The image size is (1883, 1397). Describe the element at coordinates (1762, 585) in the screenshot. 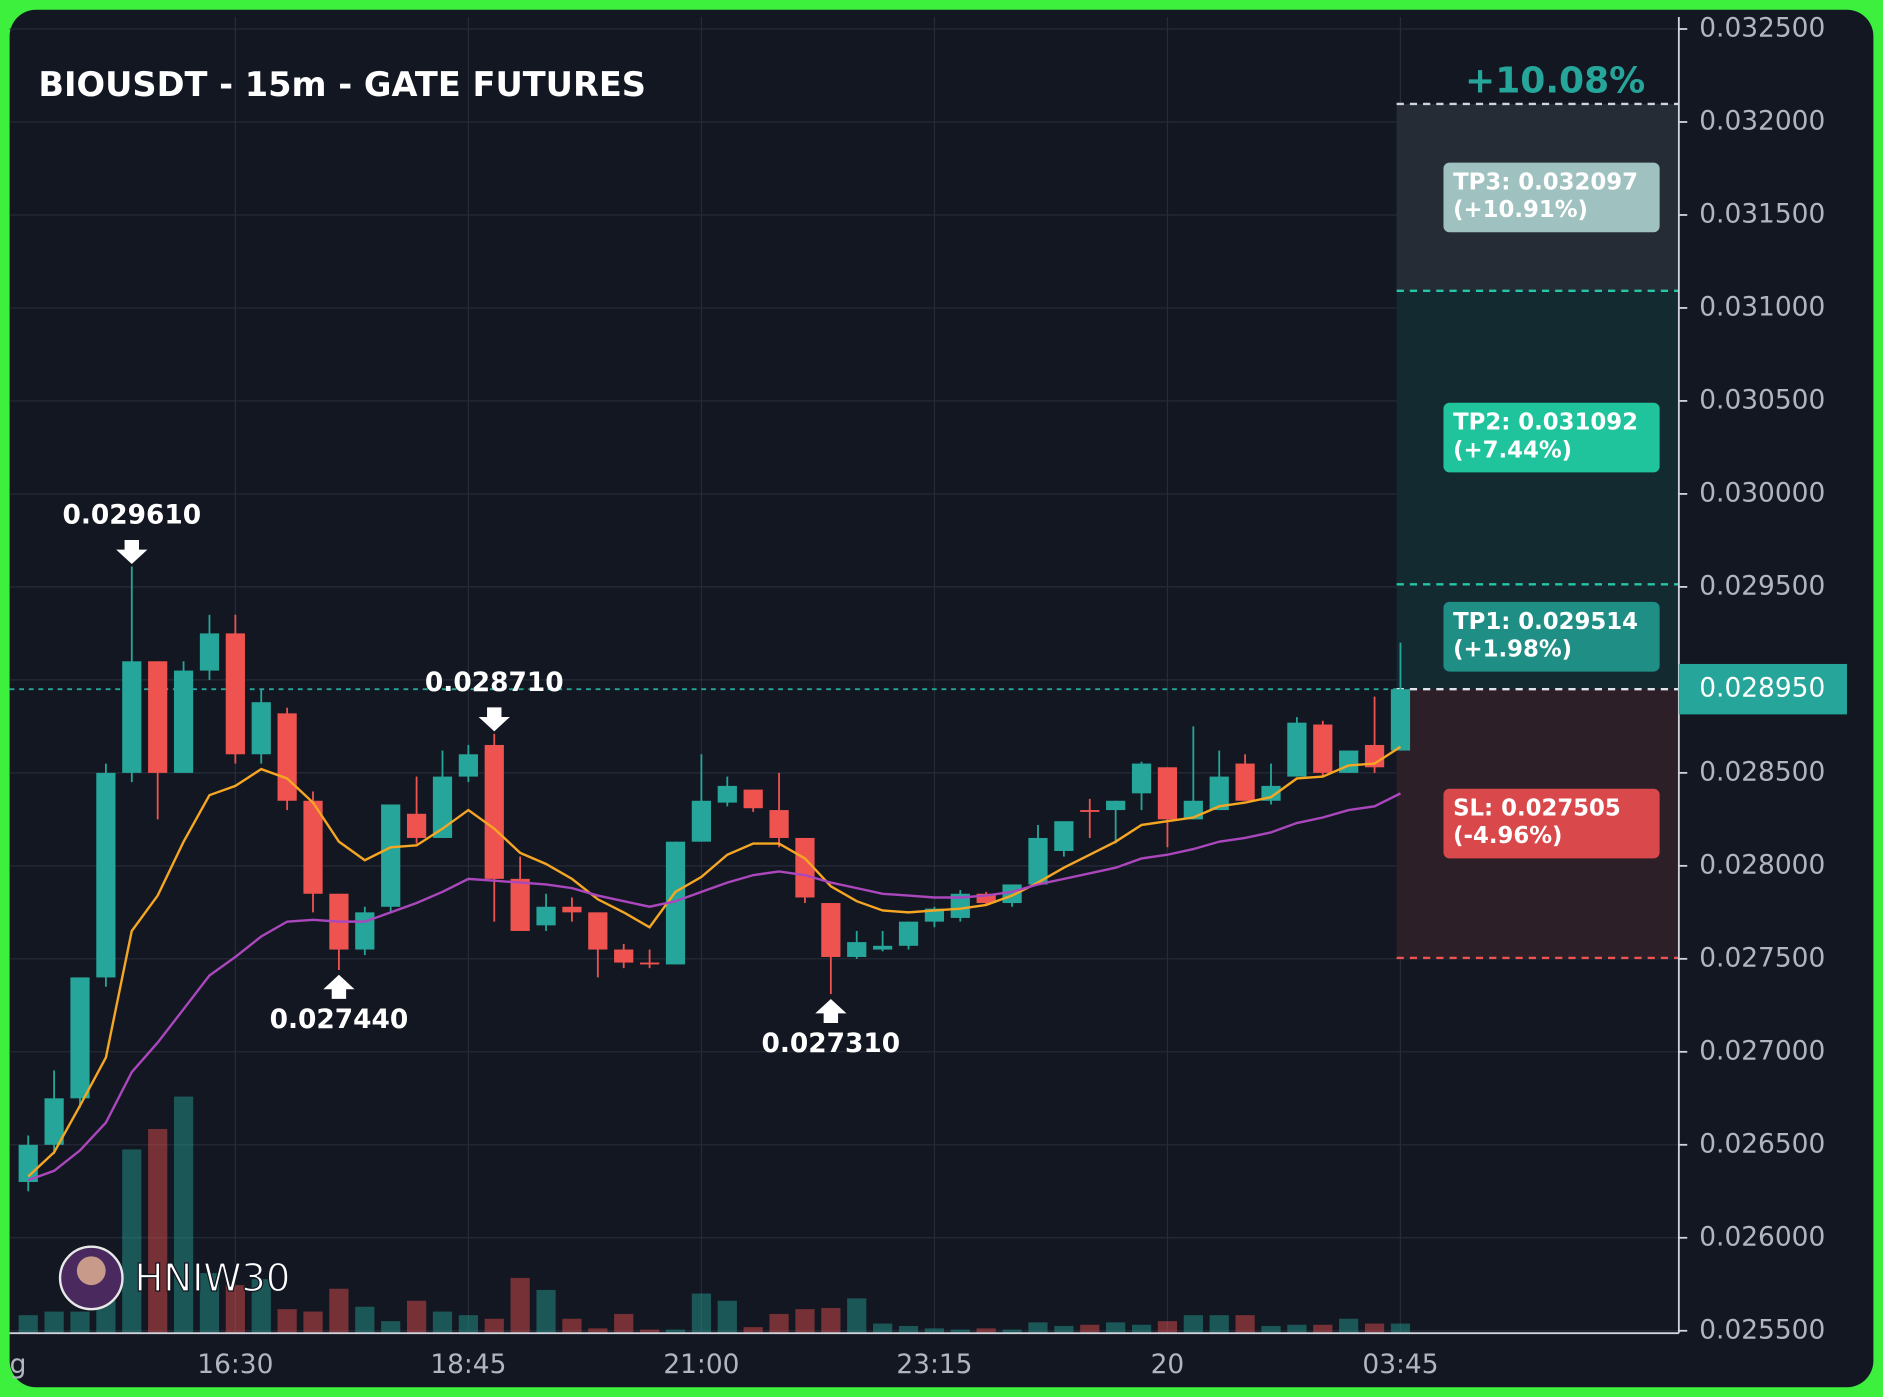

I see `y-tick-label: 0.029500` at that location.